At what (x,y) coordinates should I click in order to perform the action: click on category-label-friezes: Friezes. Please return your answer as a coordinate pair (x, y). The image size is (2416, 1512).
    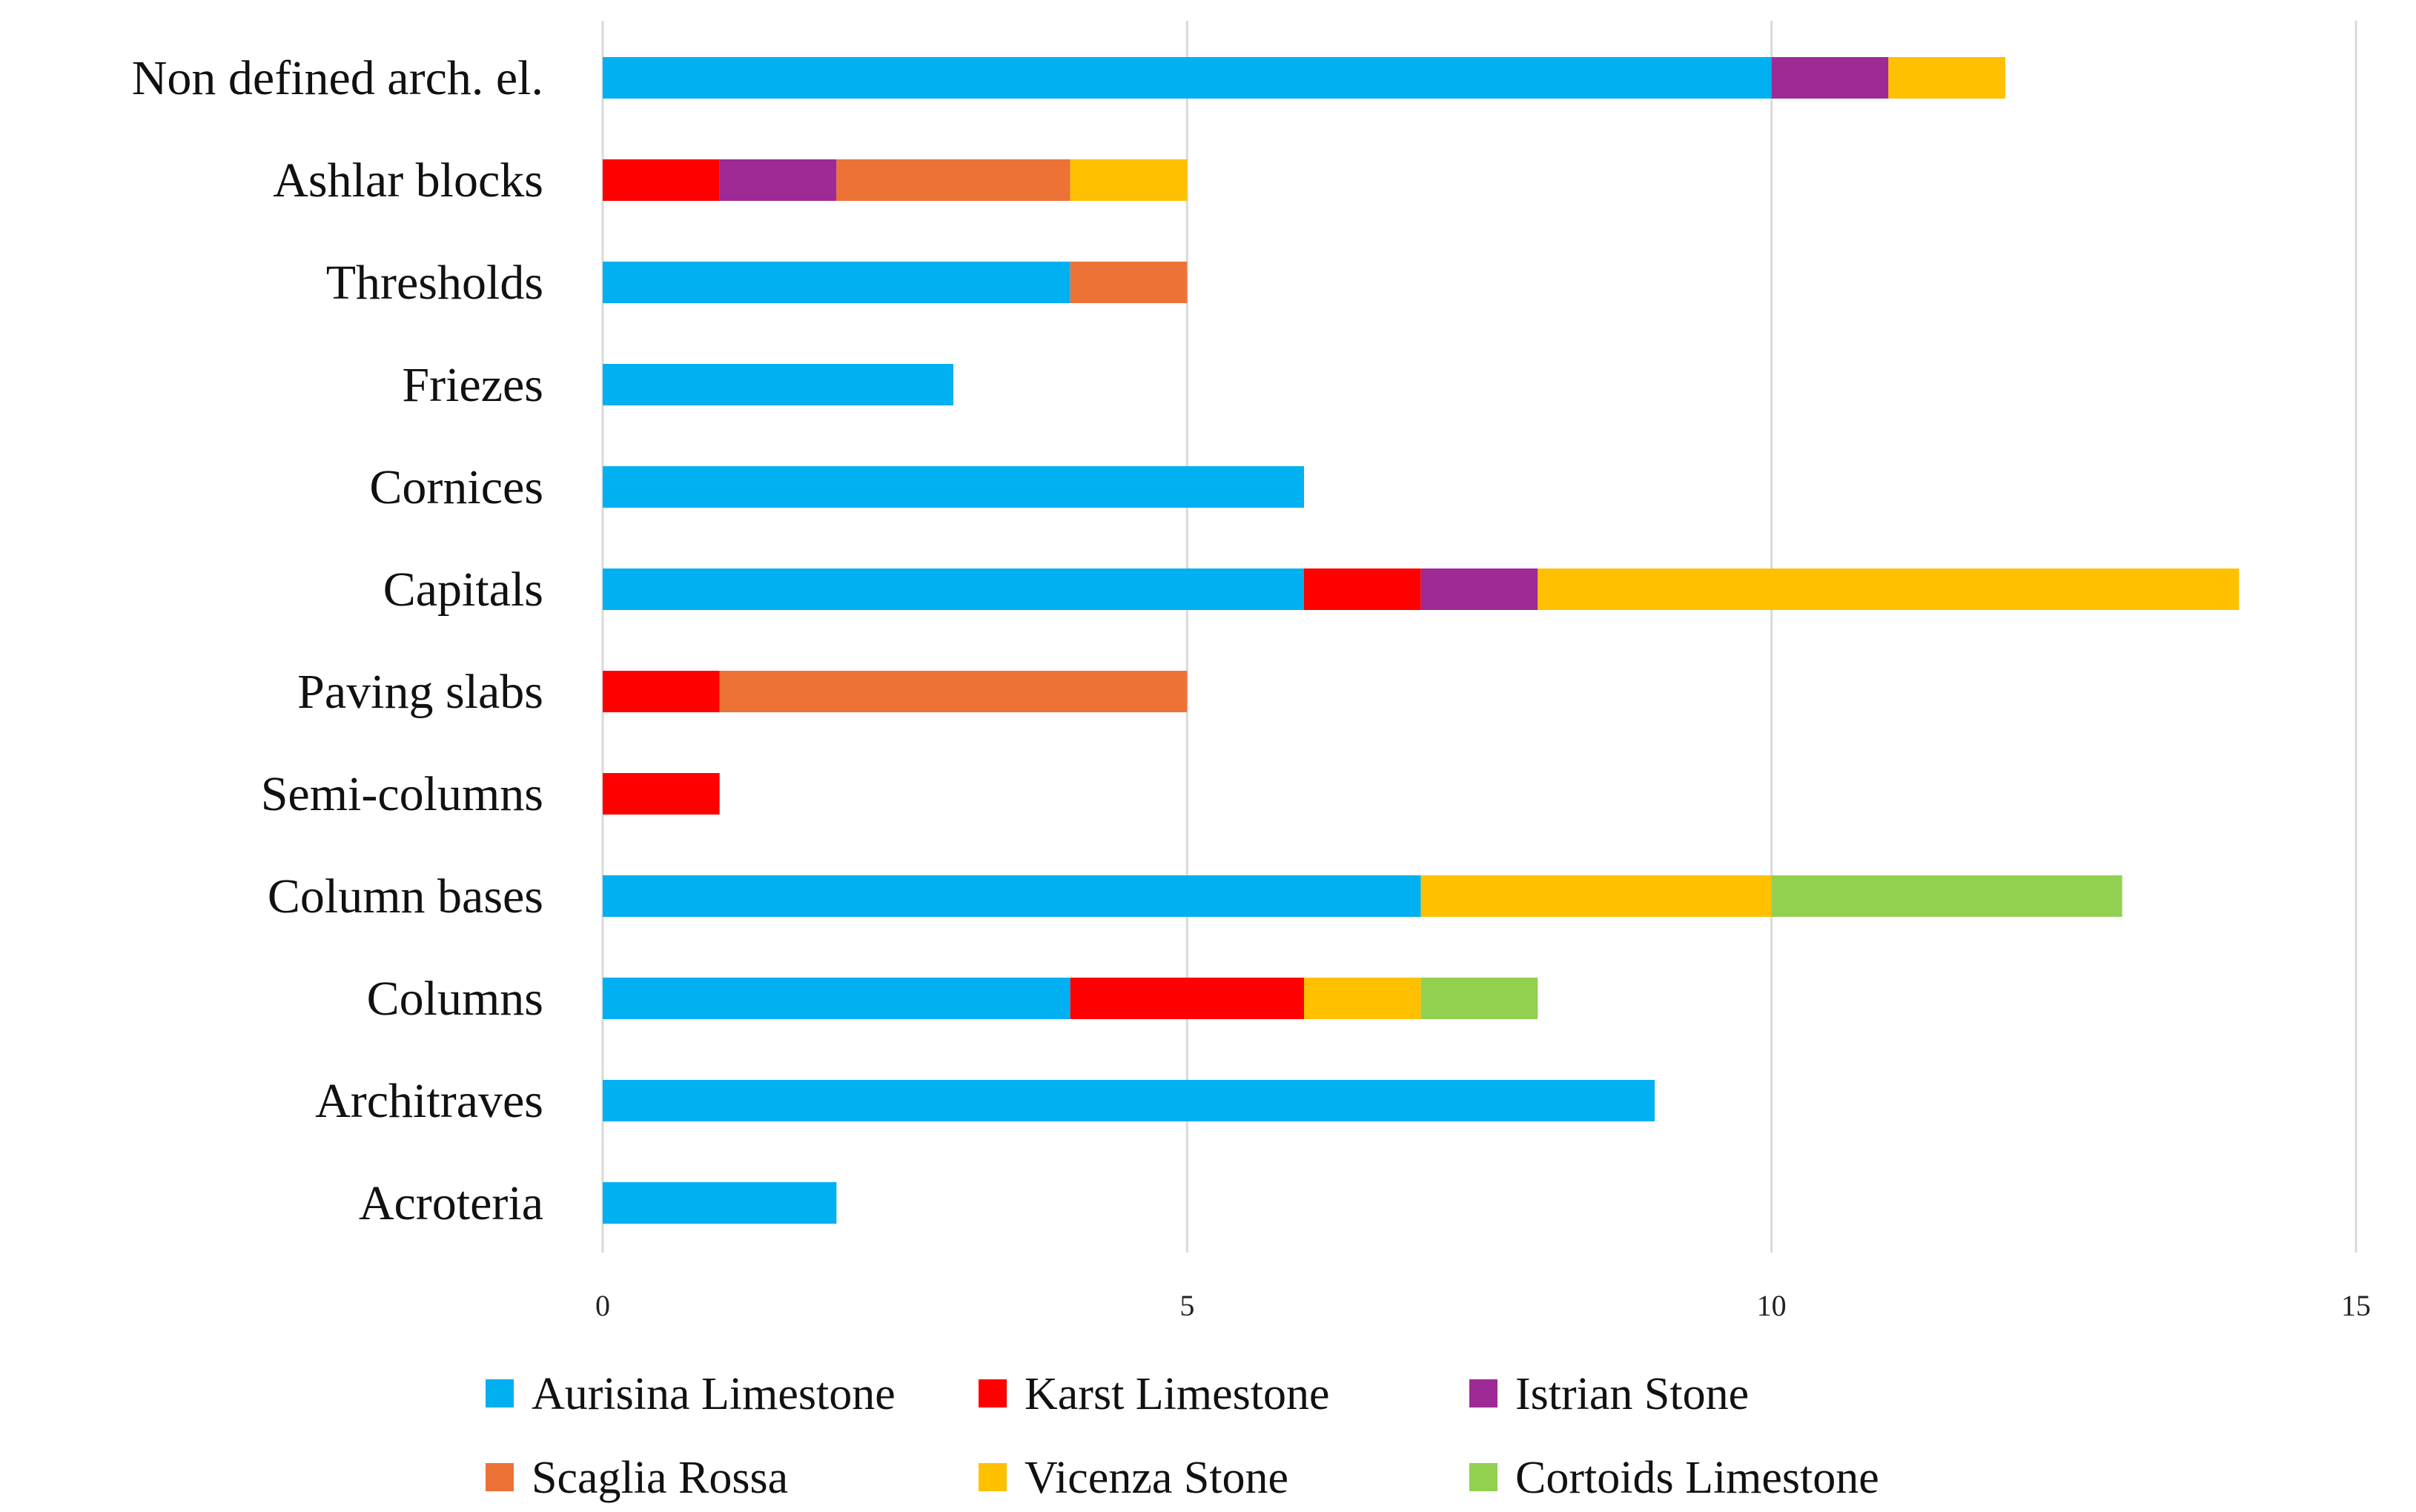
    Looking at the image, I should click on (472, 385).